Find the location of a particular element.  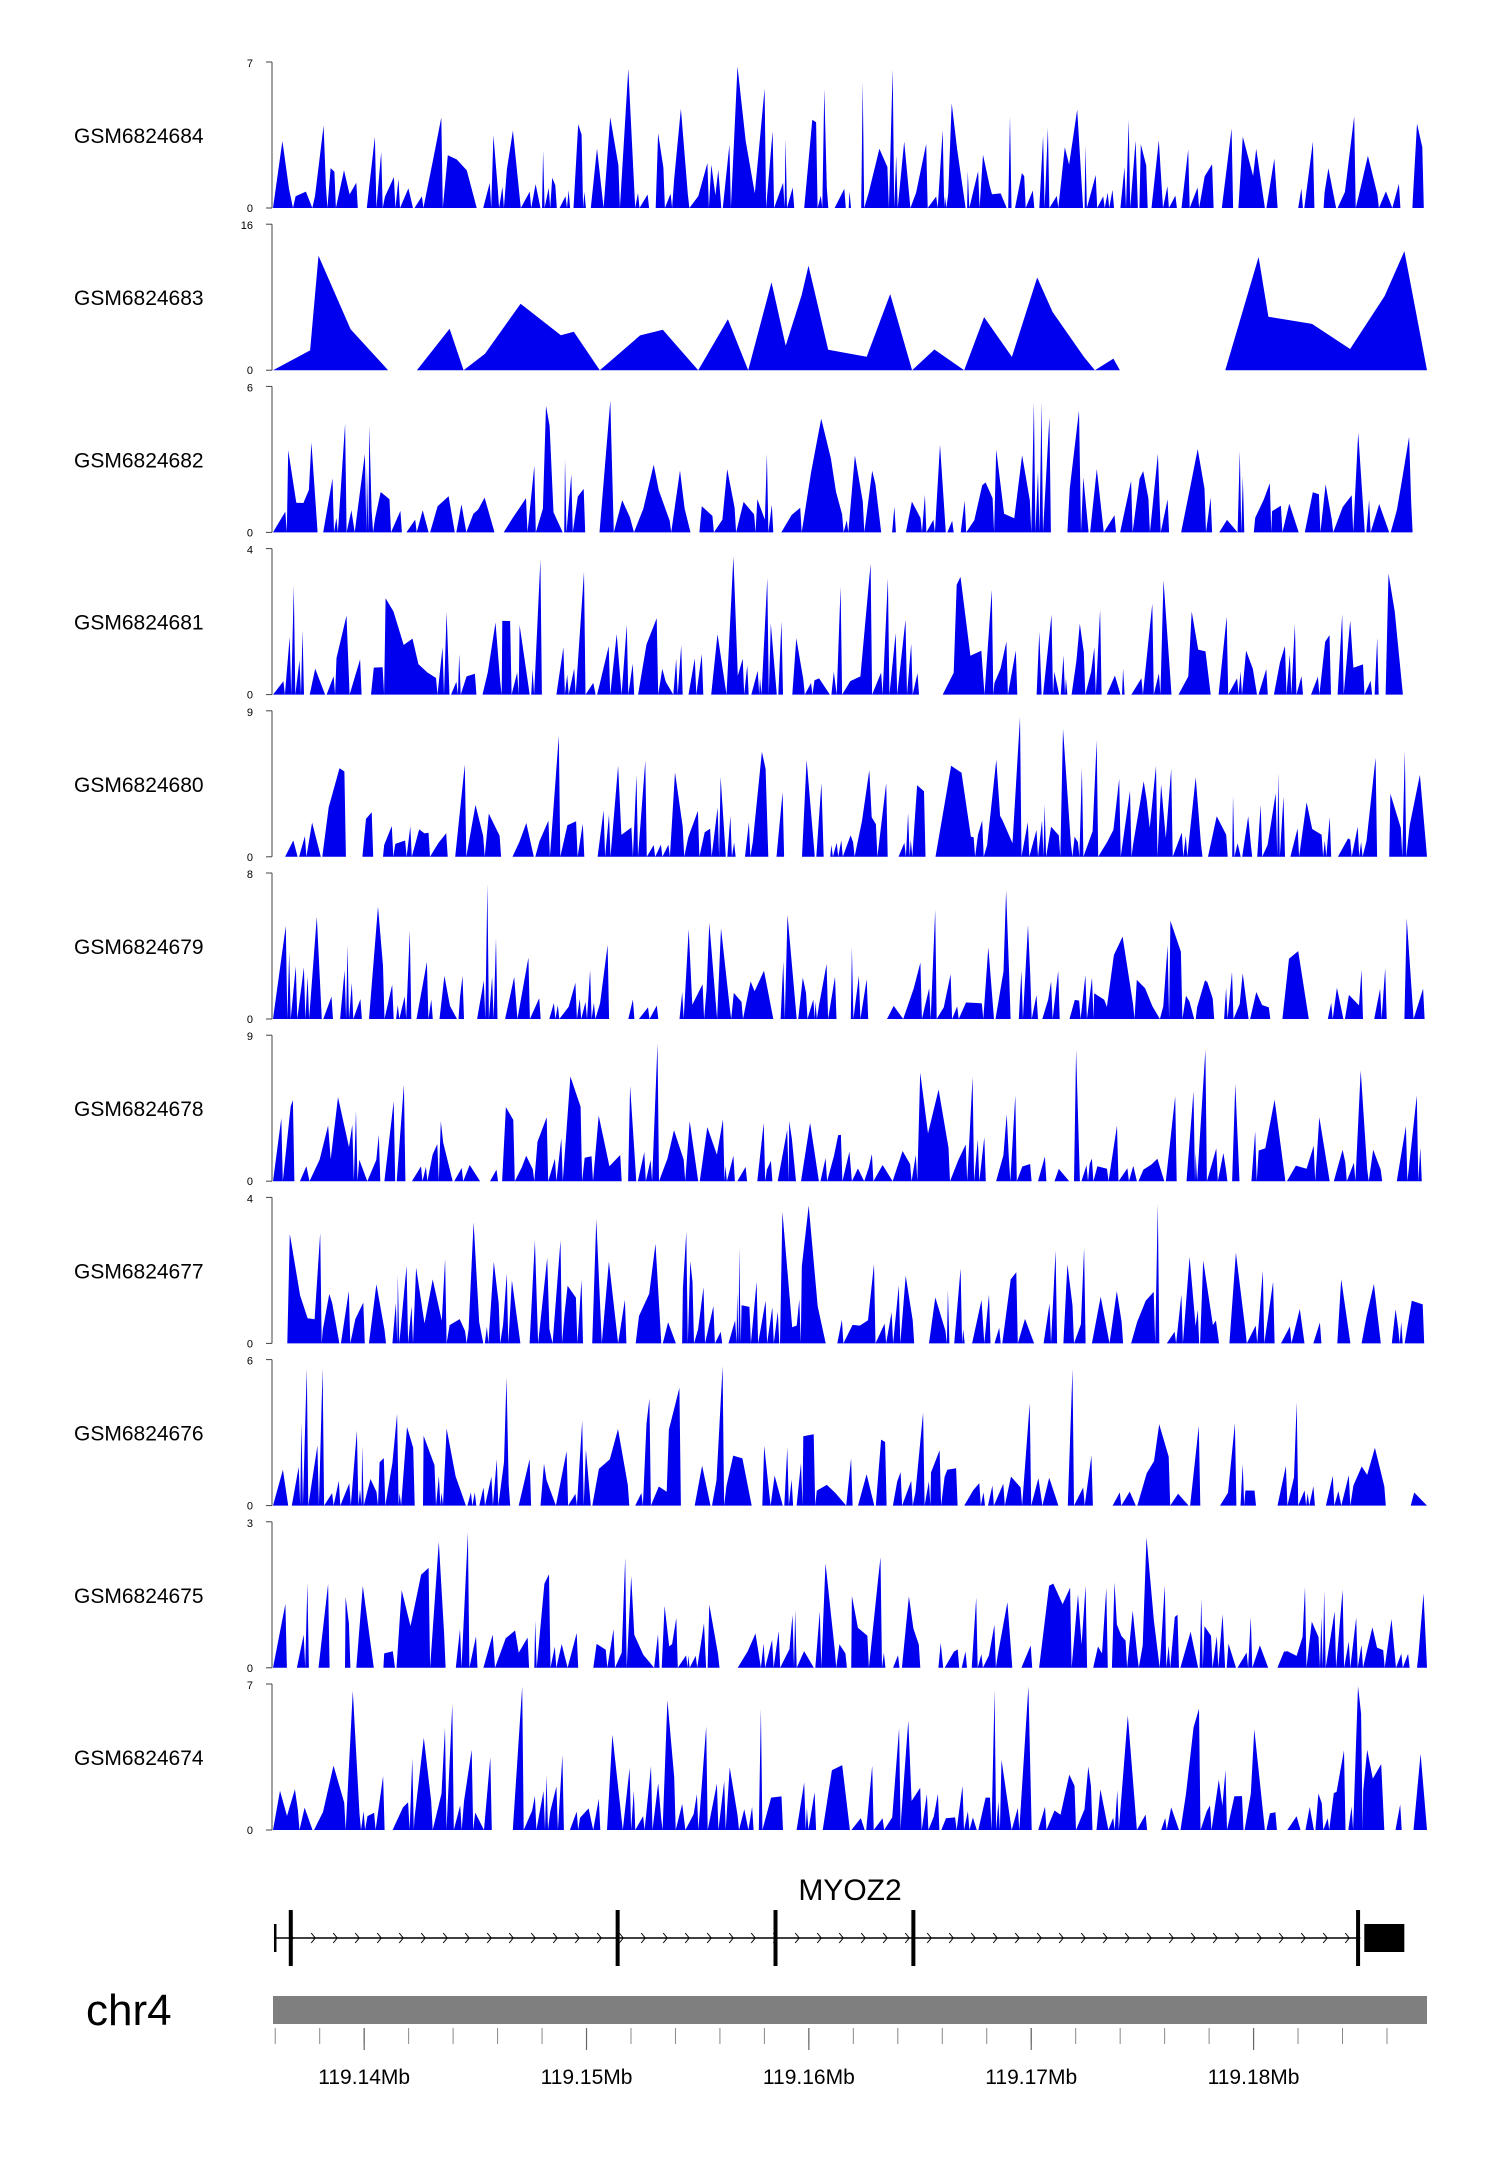

track-GSM6824676 is located at coordinates (846, 1433).